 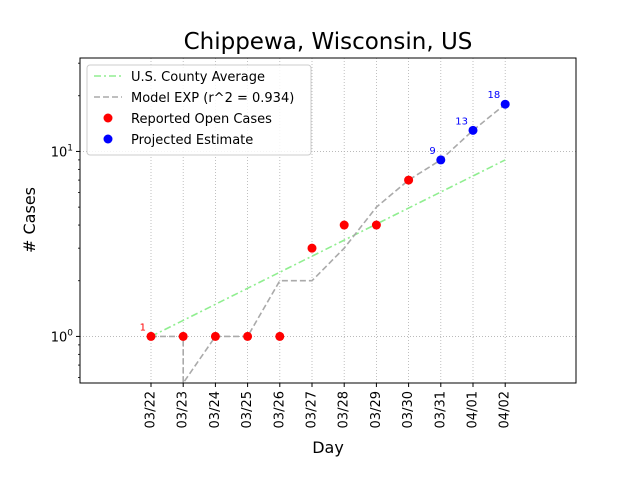 What do you see at coordinates (198, 77) in the screenshot?
I see `legend-label: U.S. County Average` at bounding box center [198, 77].